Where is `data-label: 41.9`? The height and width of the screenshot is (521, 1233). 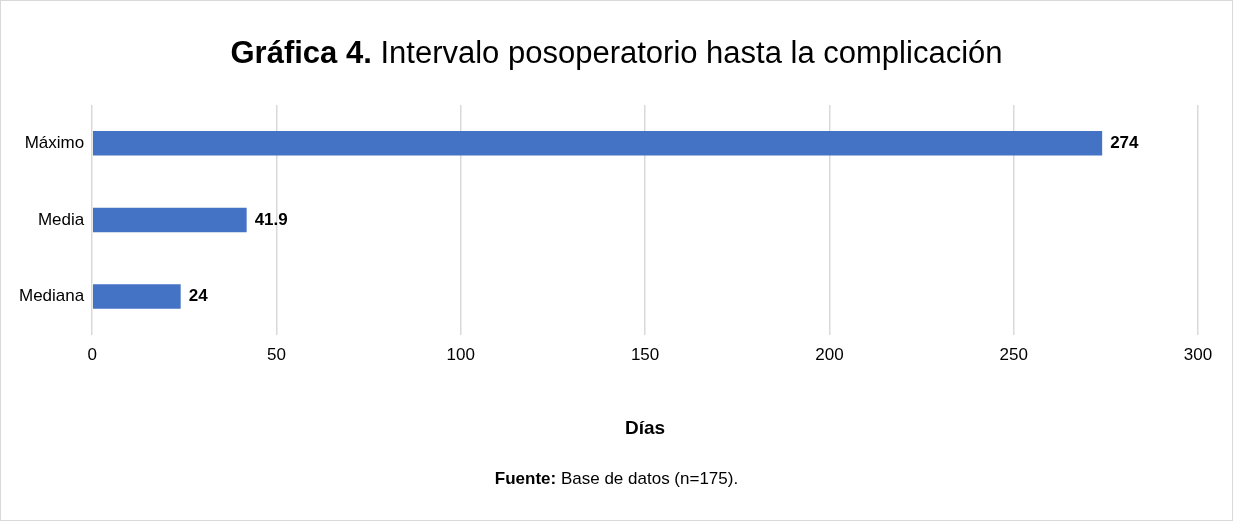
data-label: 41.9 is located at coordinates (271, 219).